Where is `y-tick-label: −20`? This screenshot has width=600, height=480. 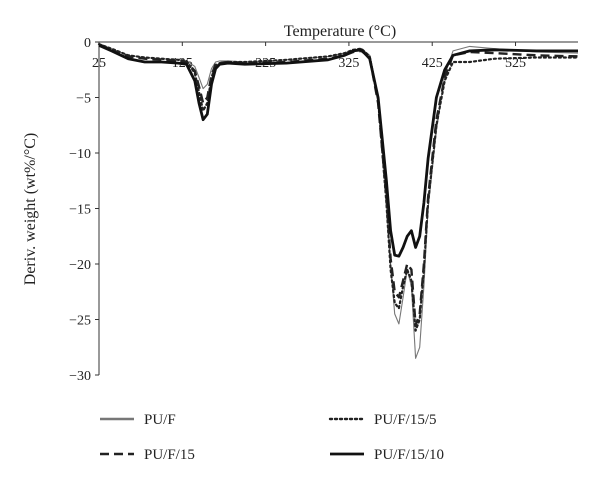
y-tick-label: −20 is located at coordinates (80, 265).